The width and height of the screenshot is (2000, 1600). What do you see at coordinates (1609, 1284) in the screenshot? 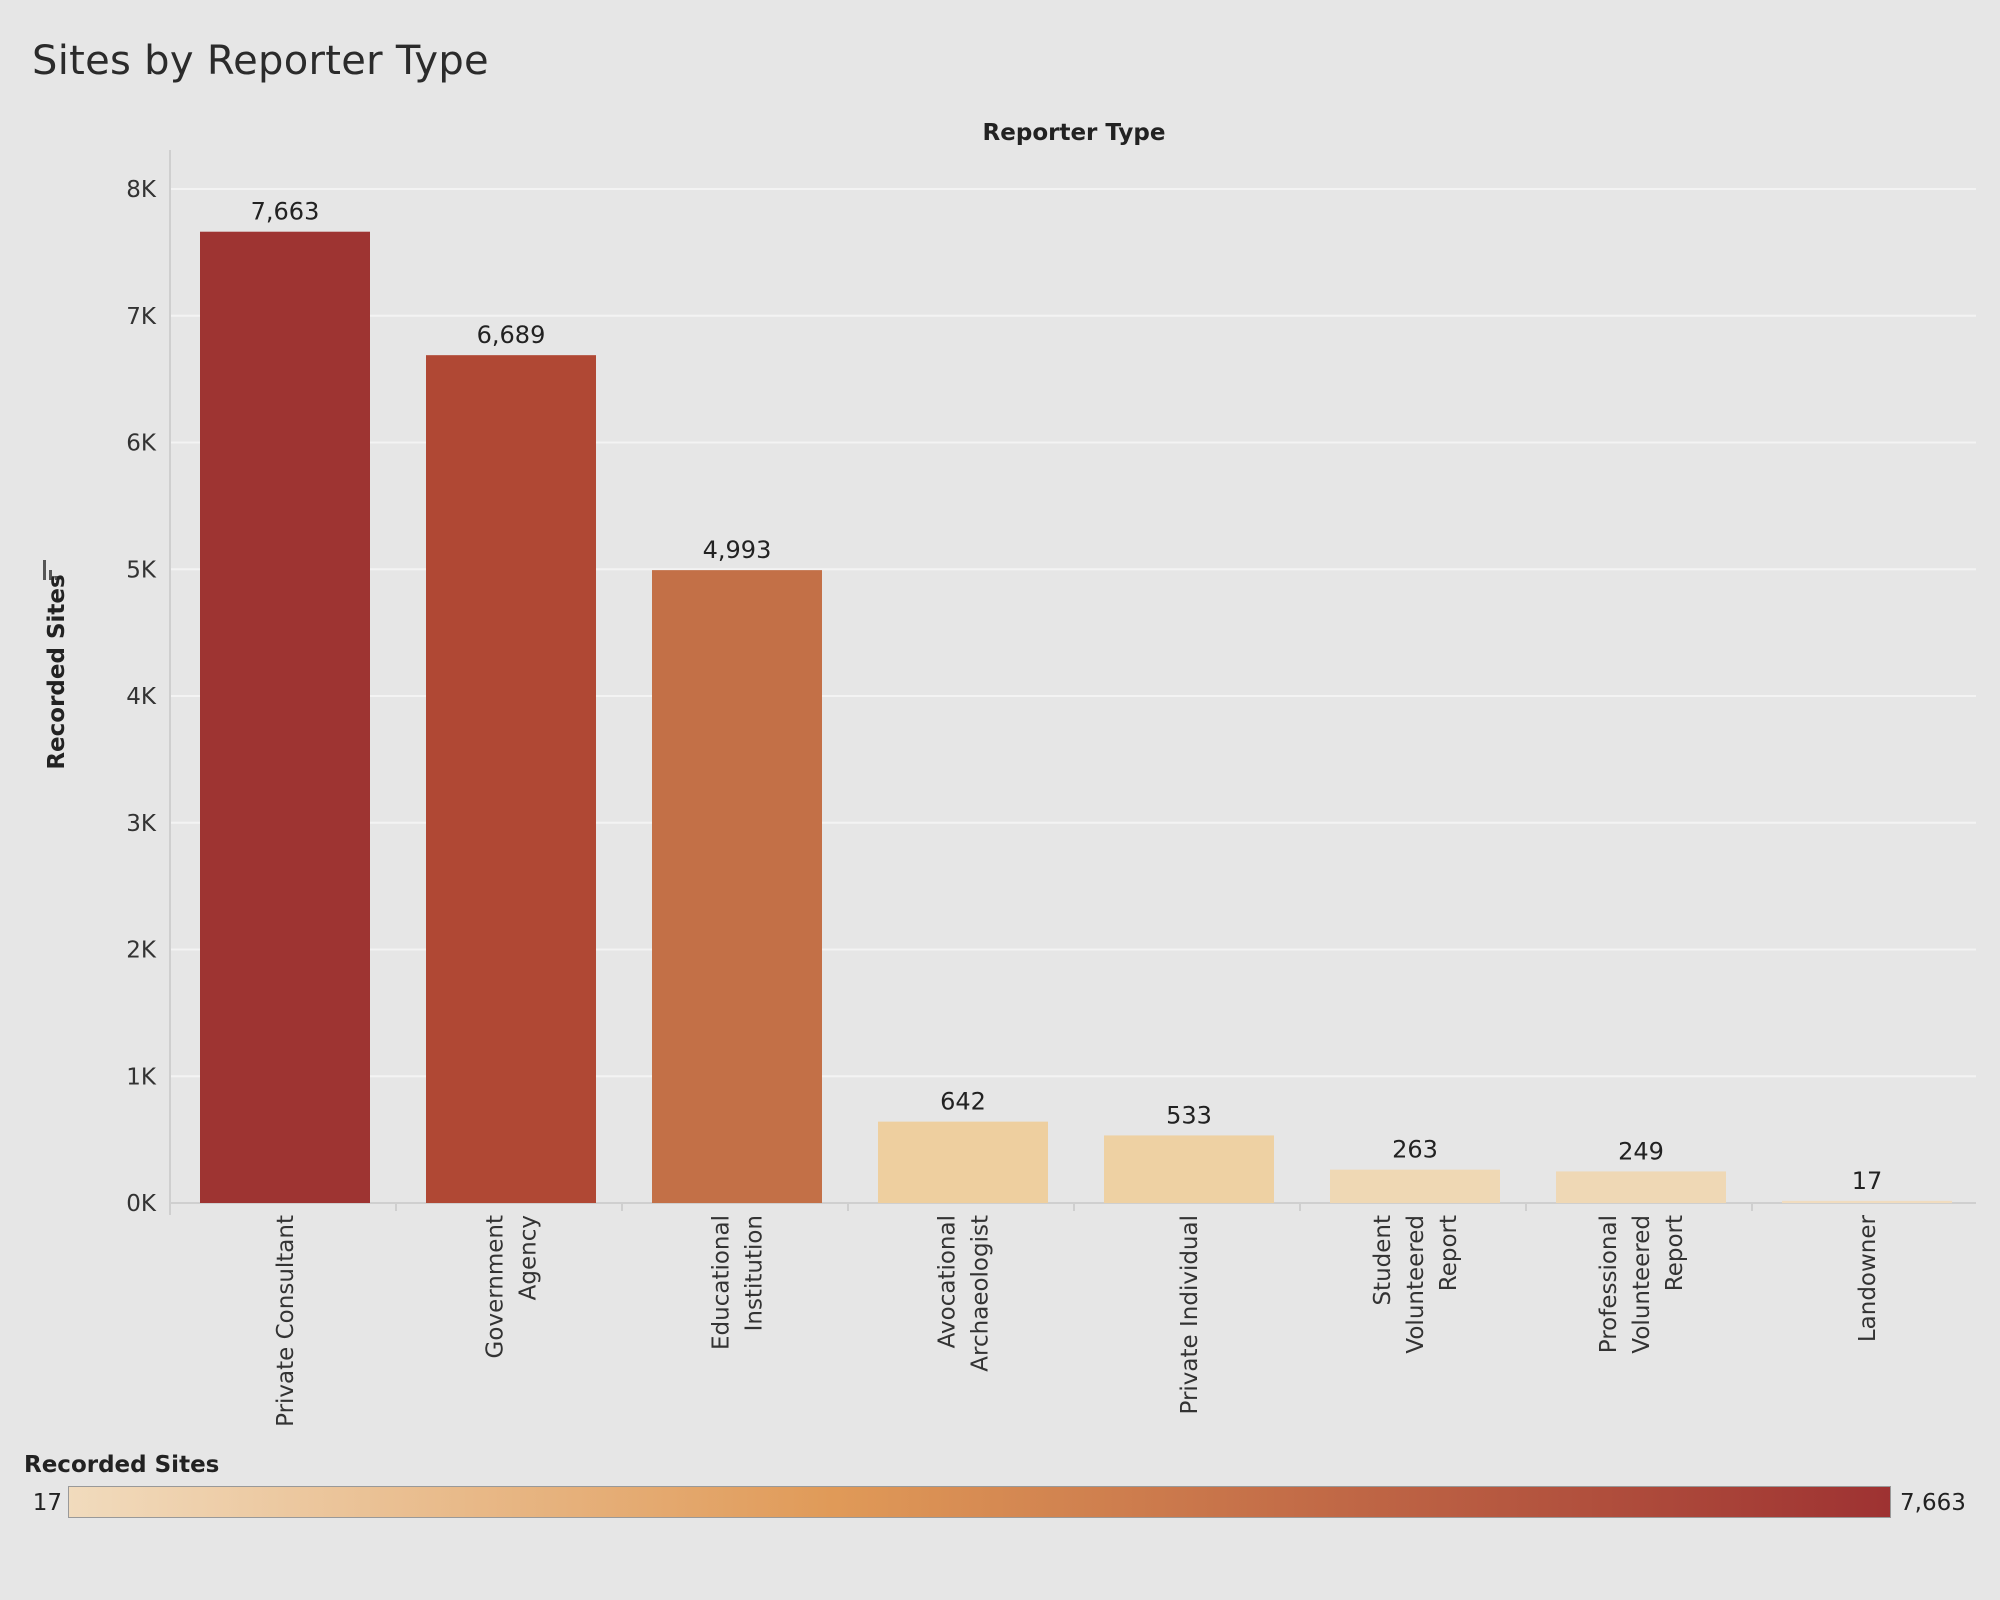
I see `category-label-line: Professional` at bounding box center [1609, 1284].